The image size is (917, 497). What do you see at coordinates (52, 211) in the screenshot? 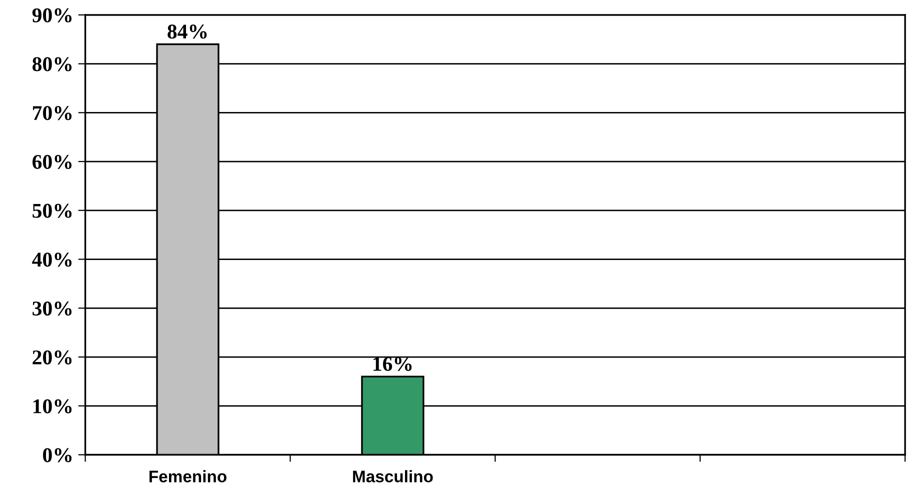
I see `y-tick-label: 50%` at bounding box center [52, 211].